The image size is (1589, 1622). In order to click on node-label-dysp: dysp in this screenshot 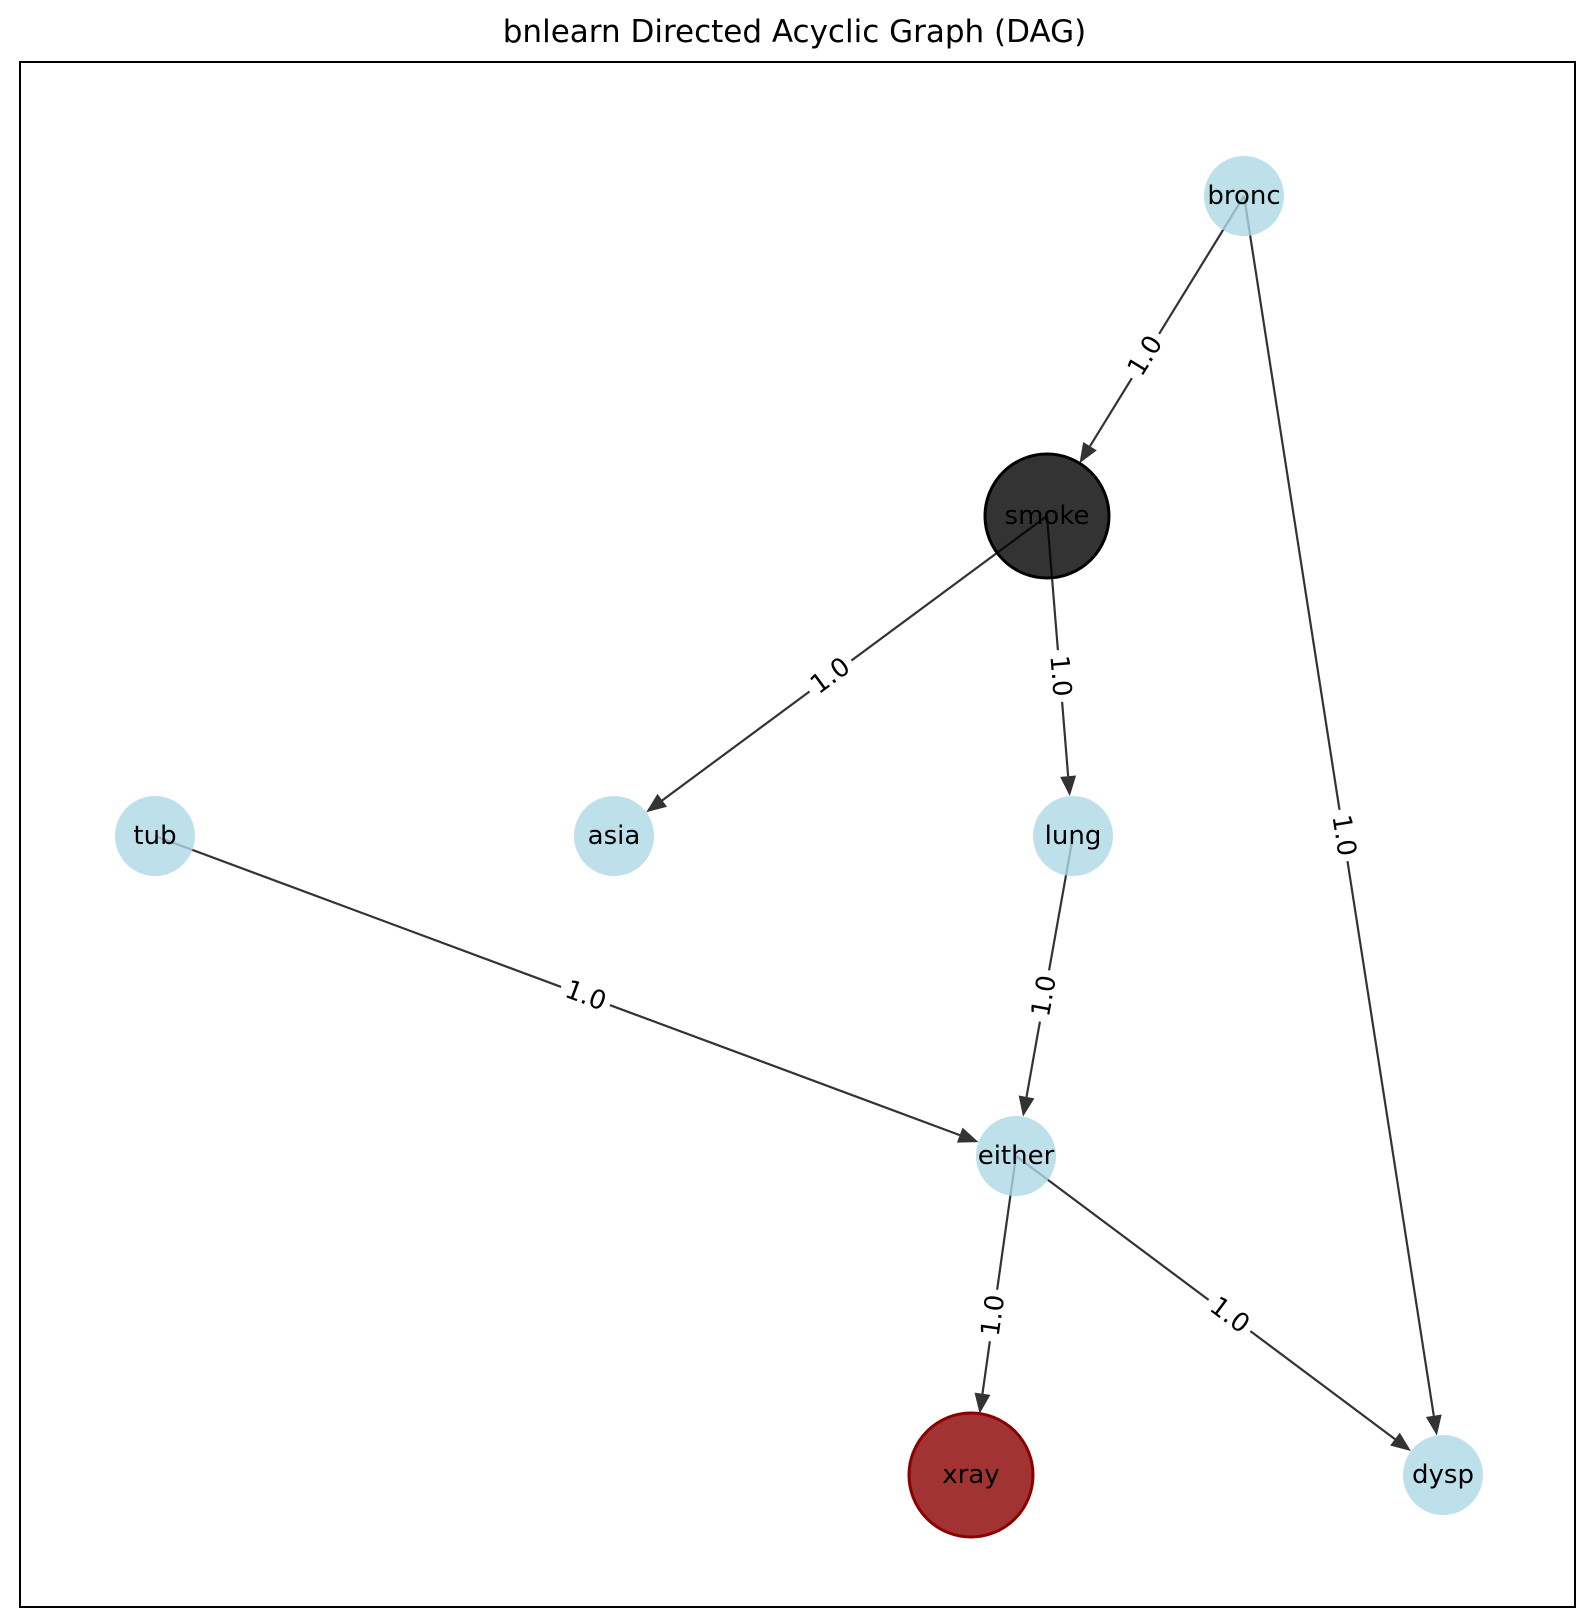, I will do `click(1443, 1475)`.